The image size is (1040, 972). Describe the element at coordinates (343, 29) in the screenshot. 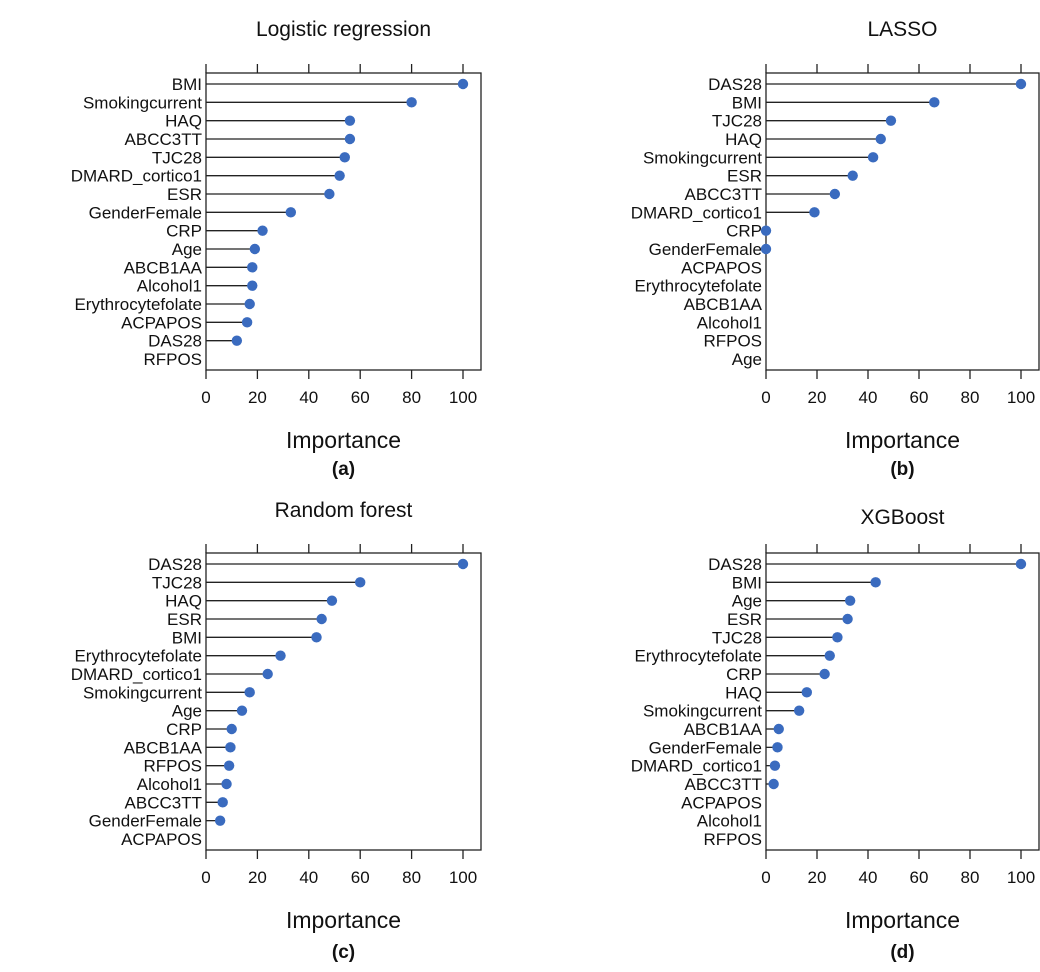

I see `chart-title: Logistic regression` at that location.